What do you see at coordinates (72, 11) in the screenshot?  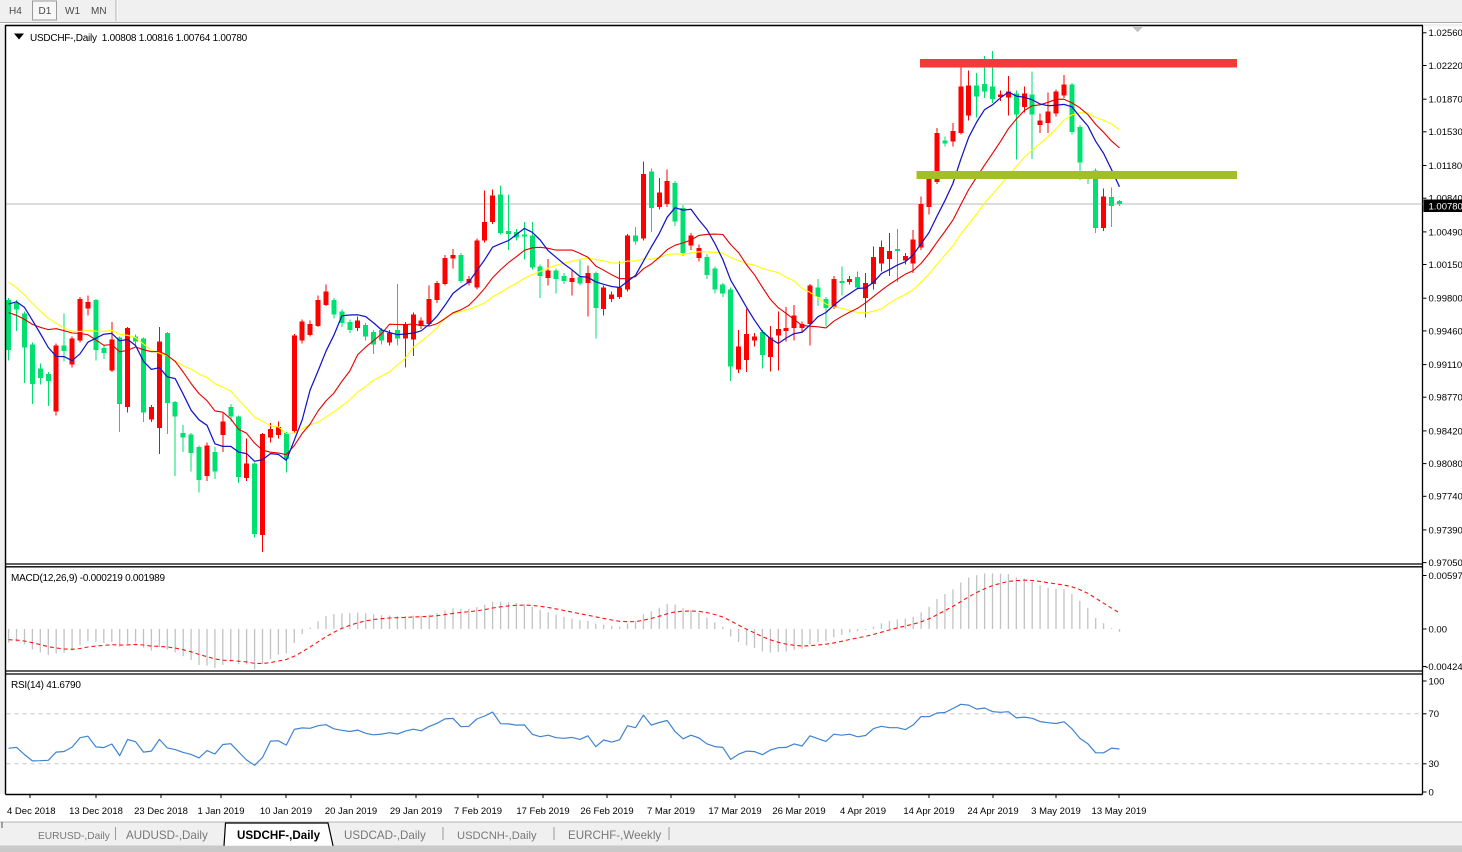 I see `svg-text: W1` at bounding box center [72, 11].